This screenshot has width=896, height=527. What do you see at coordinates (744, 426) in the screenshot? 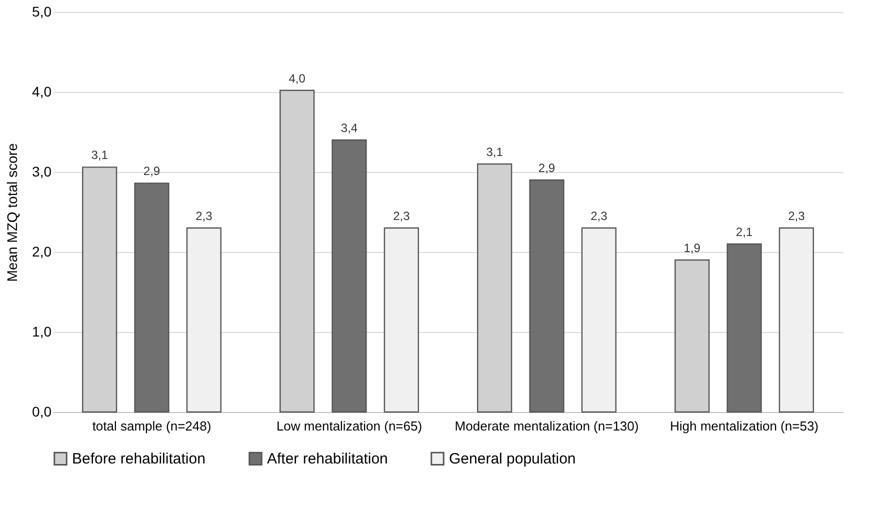
I see `x-tick-label: High mentalization (n=53)` at bounding box center [744, 426].